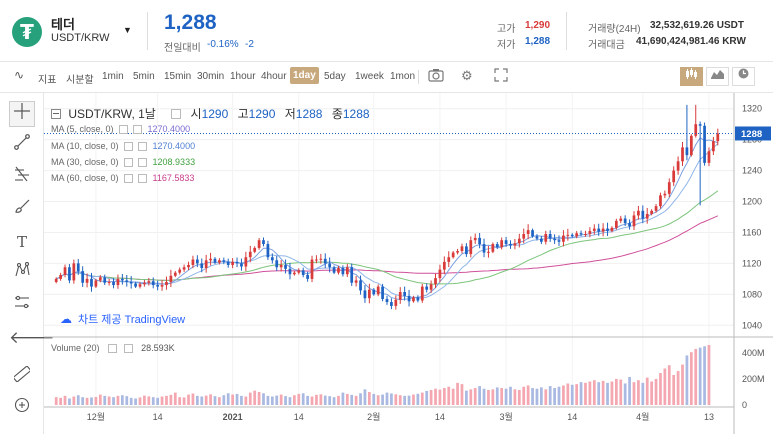  I want to click on ma60-legend: MA (60, close, 0) 1167.5833, so click(123, 178).